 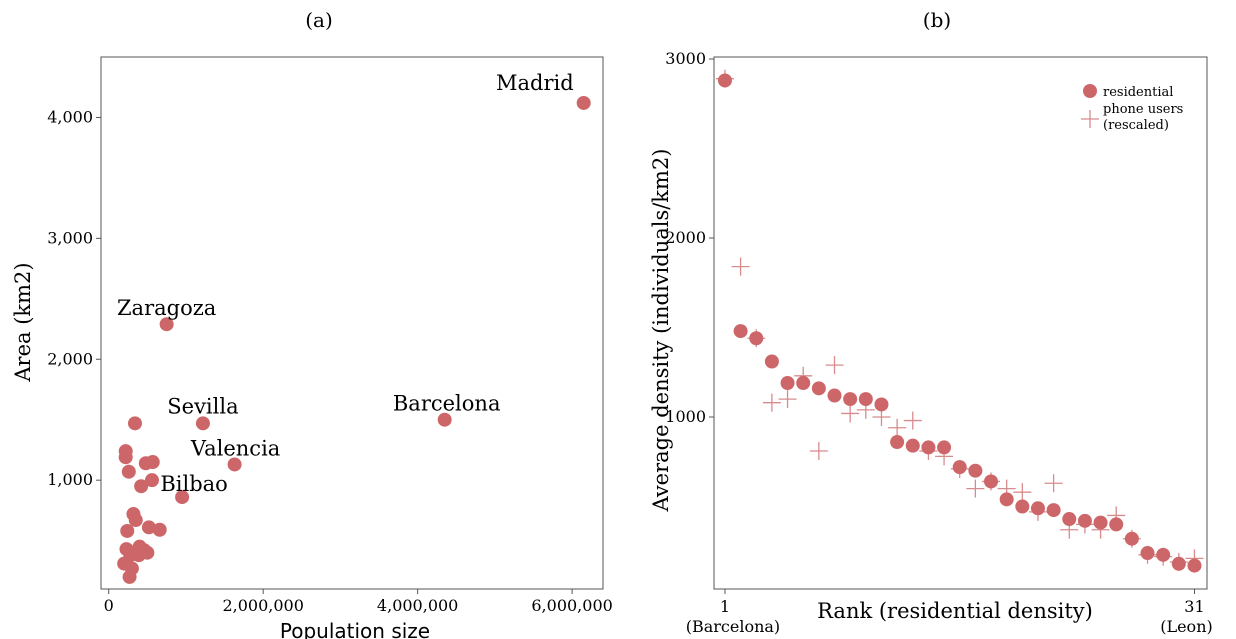 What do you see at coordinates (417, 605) in the screenshot?
I see `panel-a-x-tick-label: 4,000,000` at bounding box center [417, 605].